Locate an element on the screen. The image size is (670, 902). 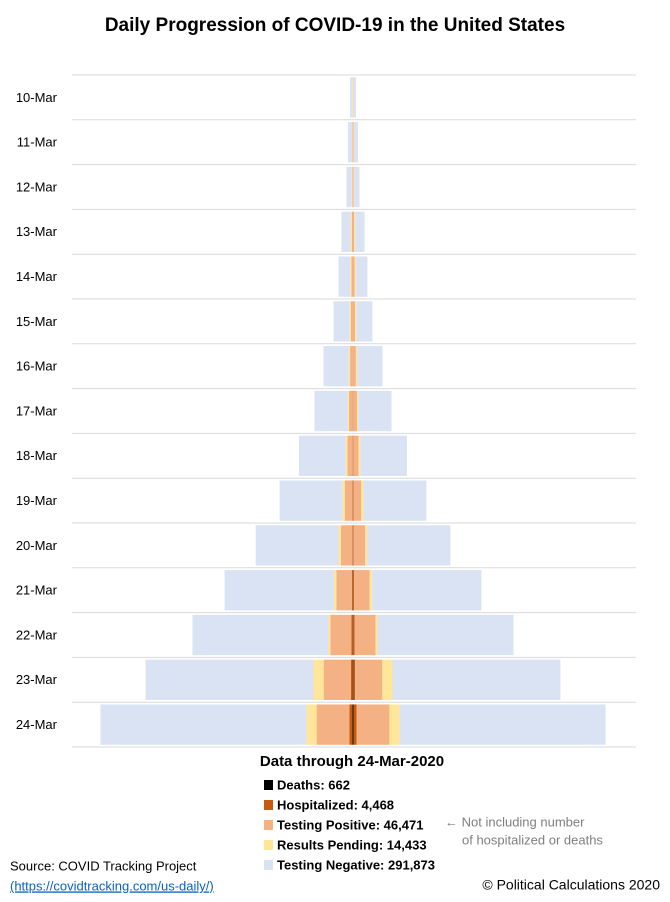
y-tick-label: 15-Mar is located at coordinates (37, 321).